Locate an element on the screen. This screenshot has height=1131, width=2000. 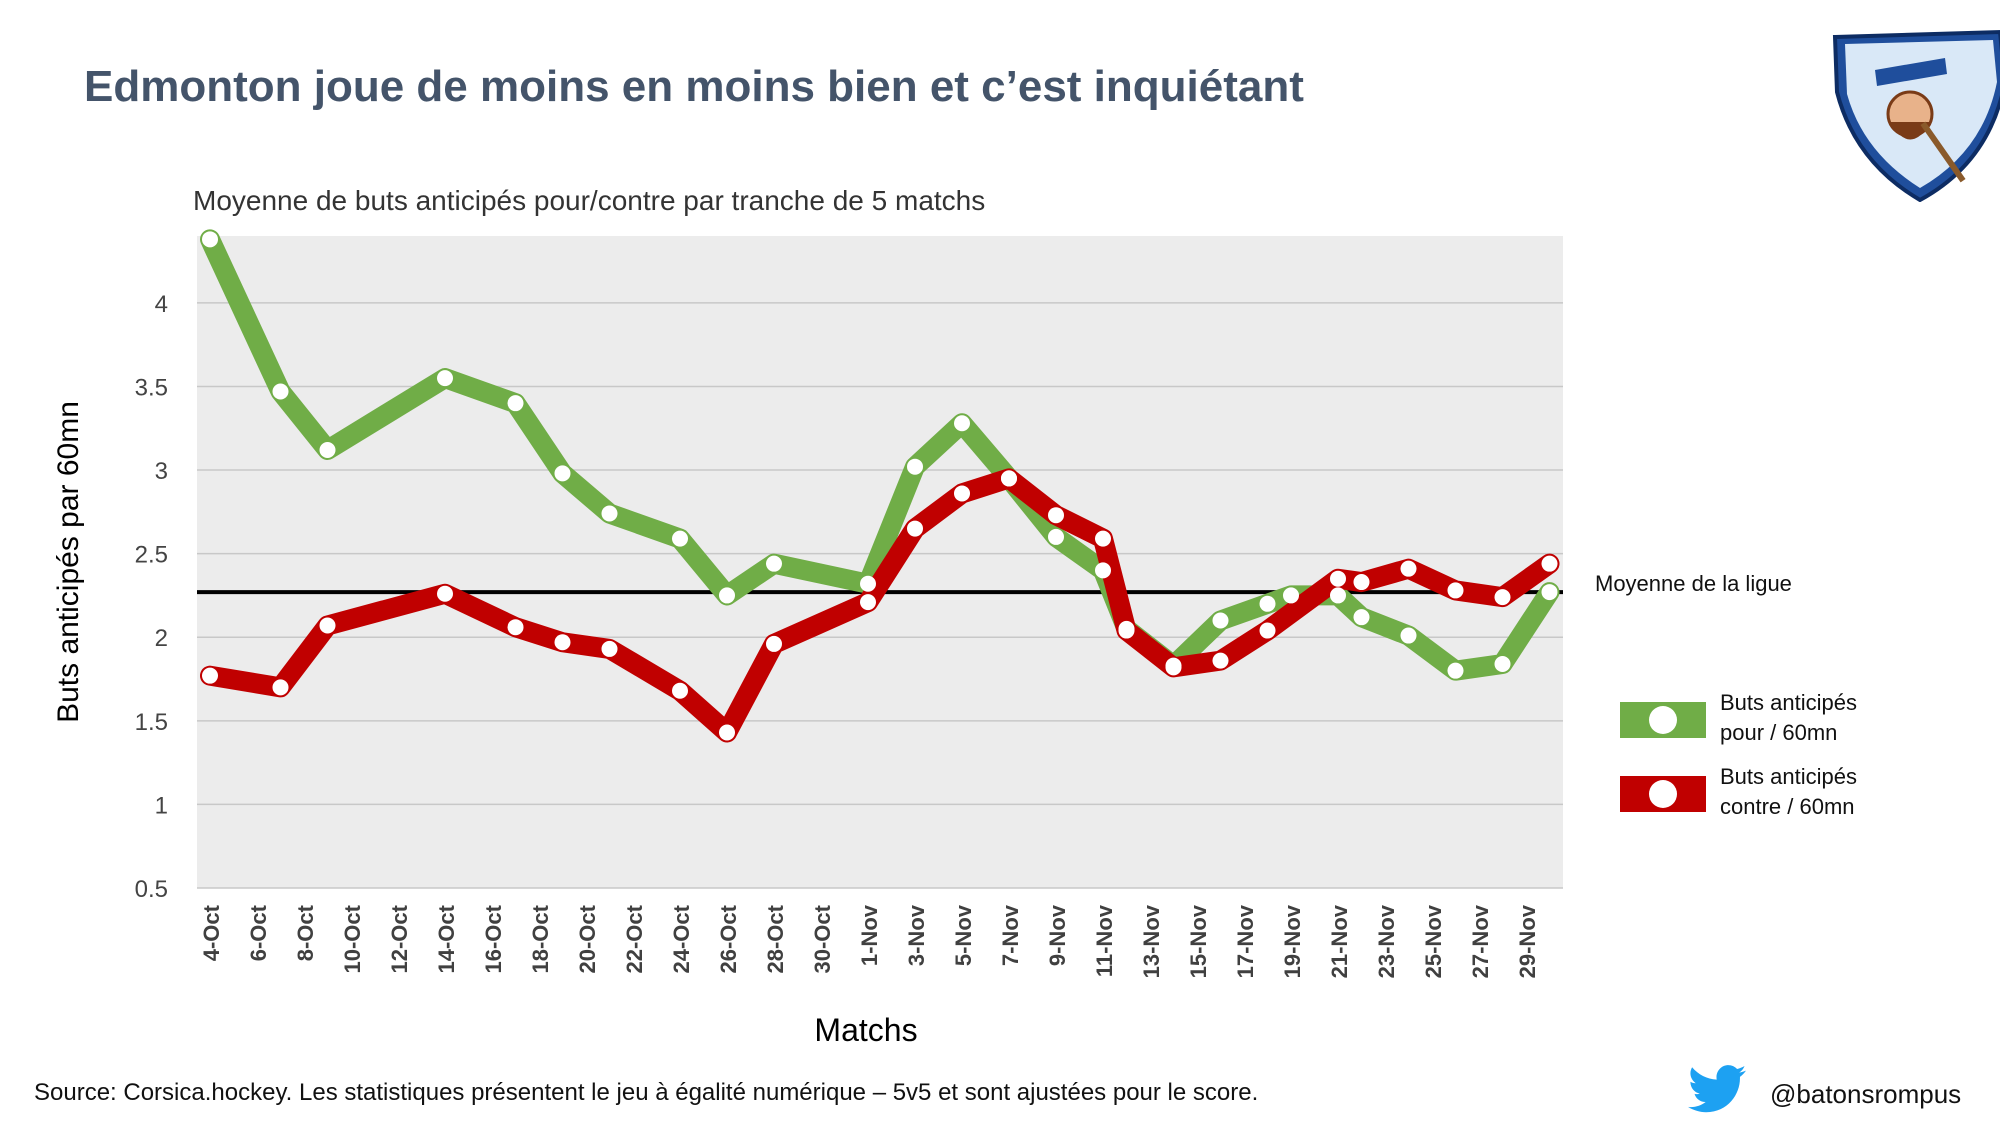
x-tick-label: 12-Oct is located at coordinates (399, 938).